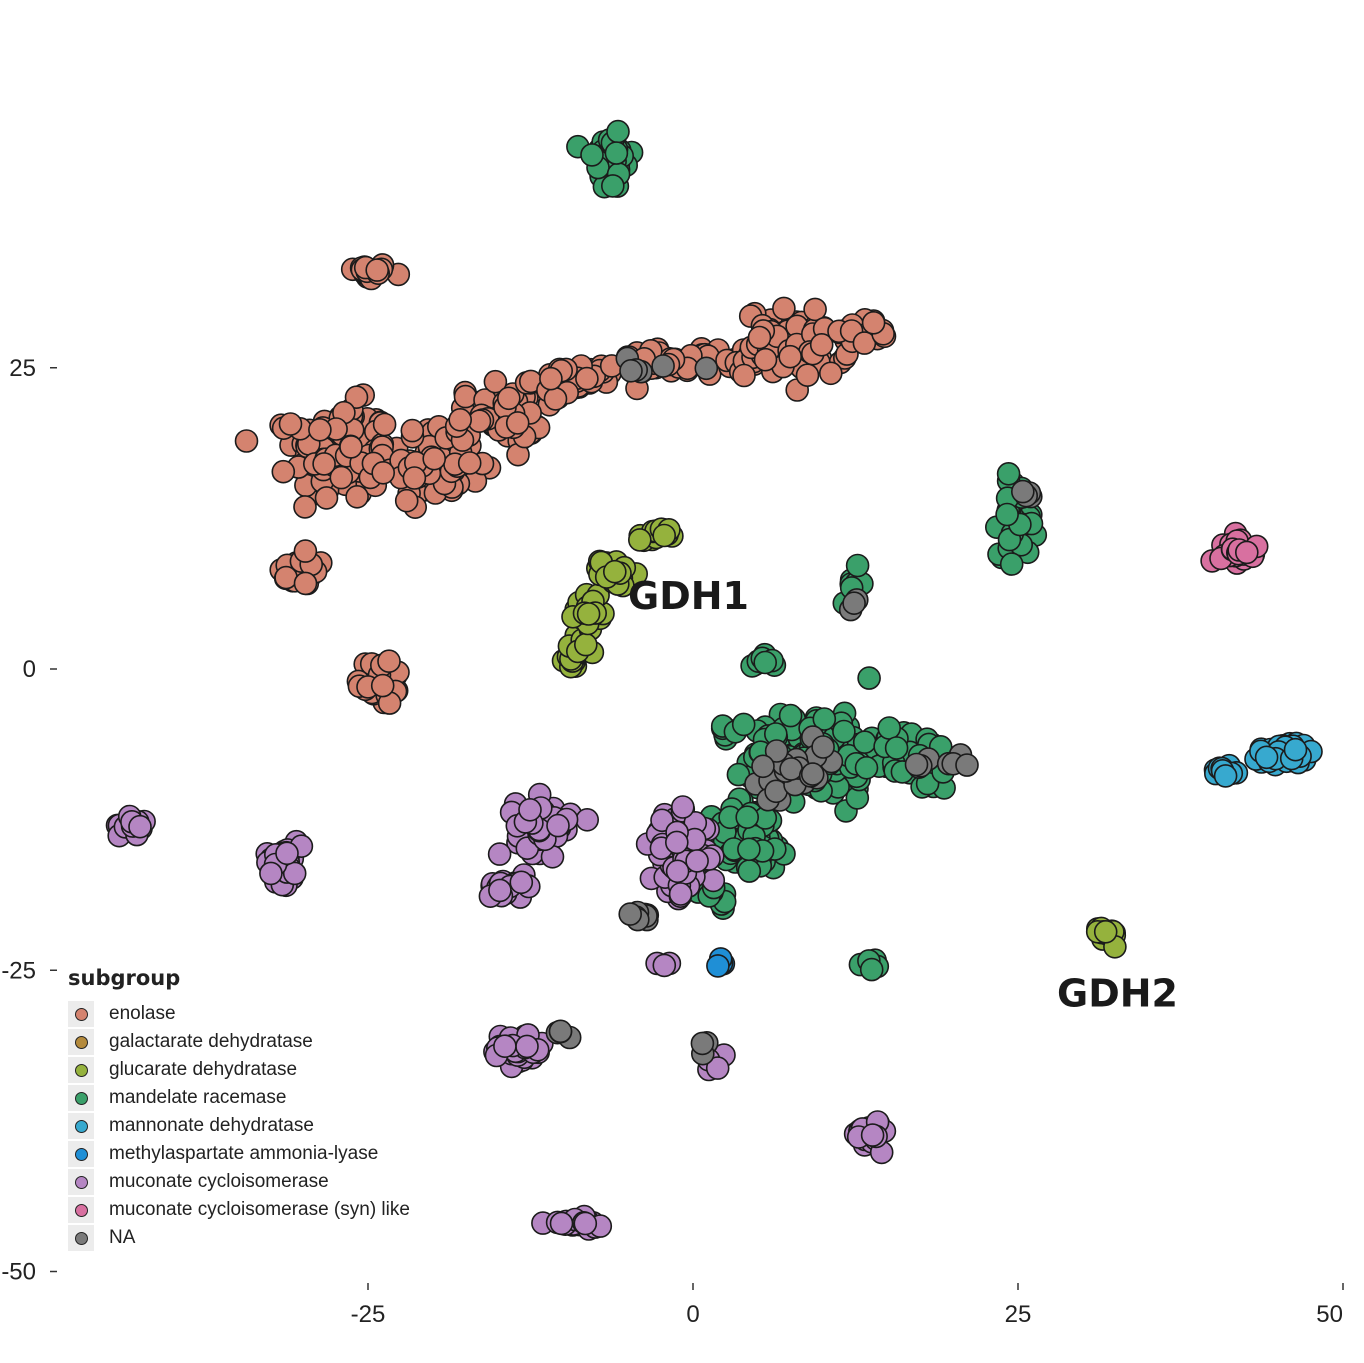 The image size is (1364, 1363). I want to click on legend-label: mannonate dehydratase, so click(211, 1125).